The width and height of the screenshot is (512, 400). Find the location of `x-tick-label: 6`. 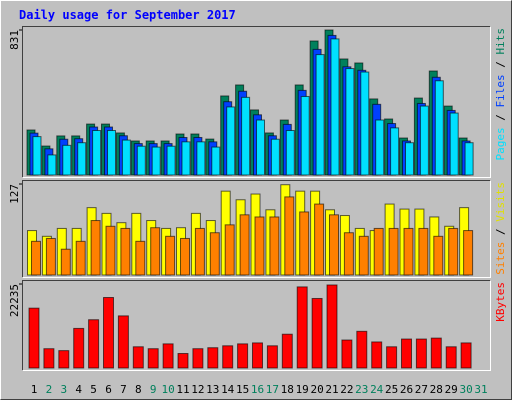

x-tick-label: 6 is located at coordinates (108, 389).